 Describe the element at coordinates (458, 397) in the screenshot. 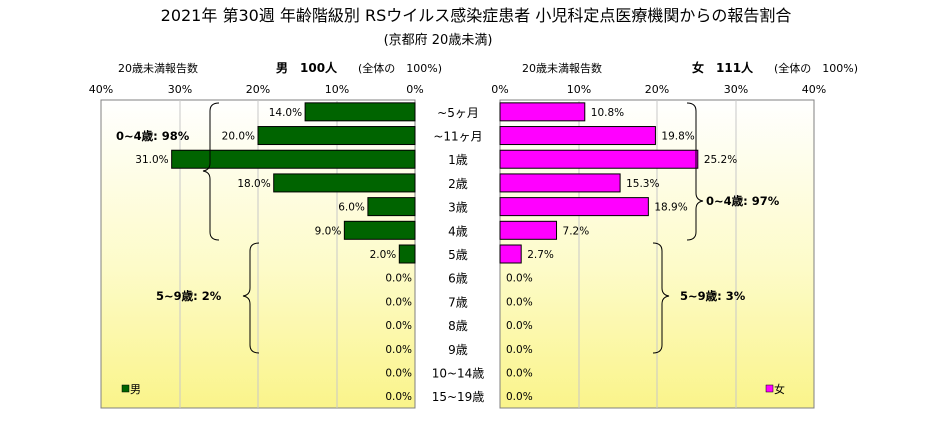

I see `category-label: 15~19歳` at that location.